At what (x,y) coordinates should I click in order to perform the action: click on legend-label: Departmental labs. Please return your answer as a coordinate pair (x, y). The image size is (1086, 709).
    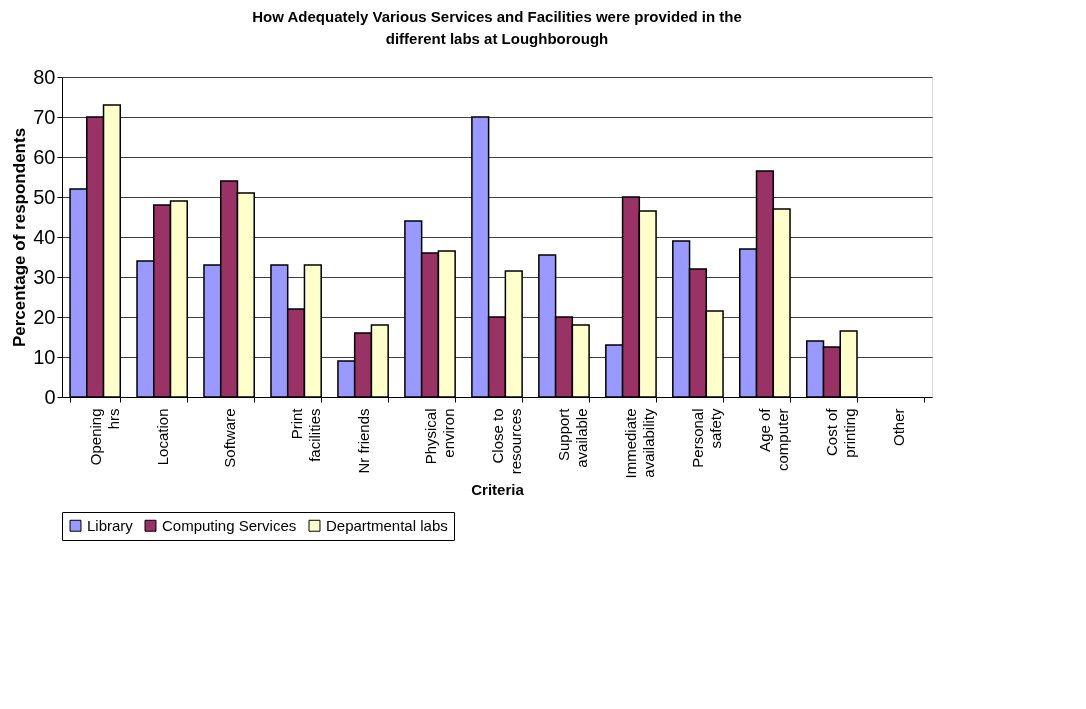
    Looking at the image, I should click on (387, 525).